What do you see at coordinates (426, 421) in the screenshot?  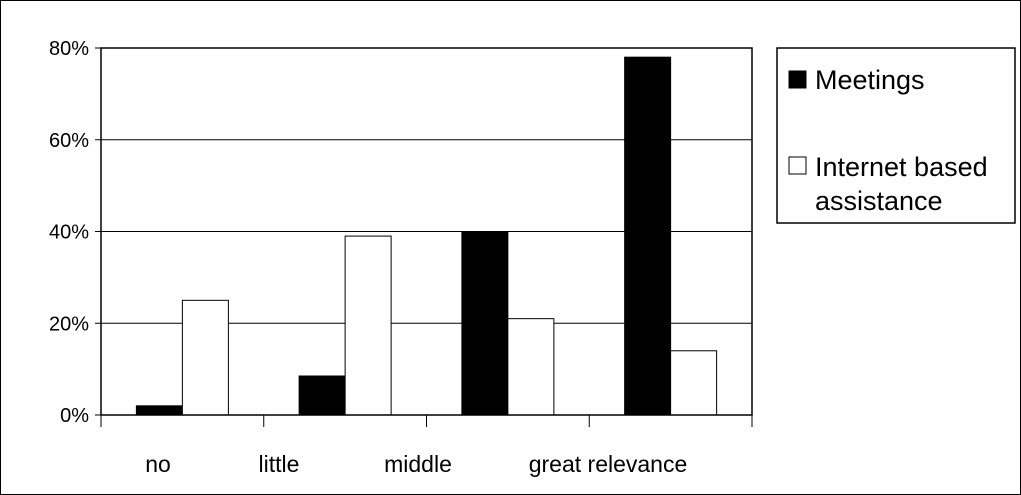 I see `x-tick-marks` at bounding box center [426, 421].